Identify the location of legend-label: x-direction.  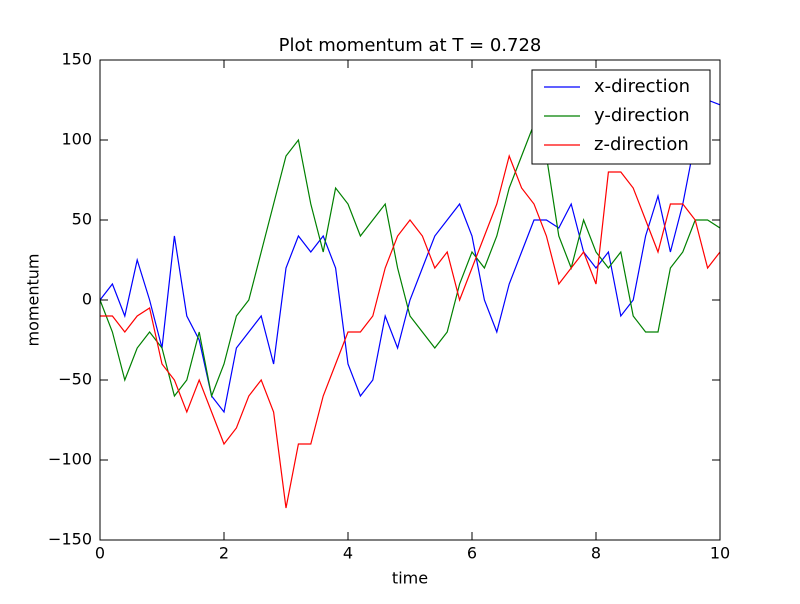
(642, 86).